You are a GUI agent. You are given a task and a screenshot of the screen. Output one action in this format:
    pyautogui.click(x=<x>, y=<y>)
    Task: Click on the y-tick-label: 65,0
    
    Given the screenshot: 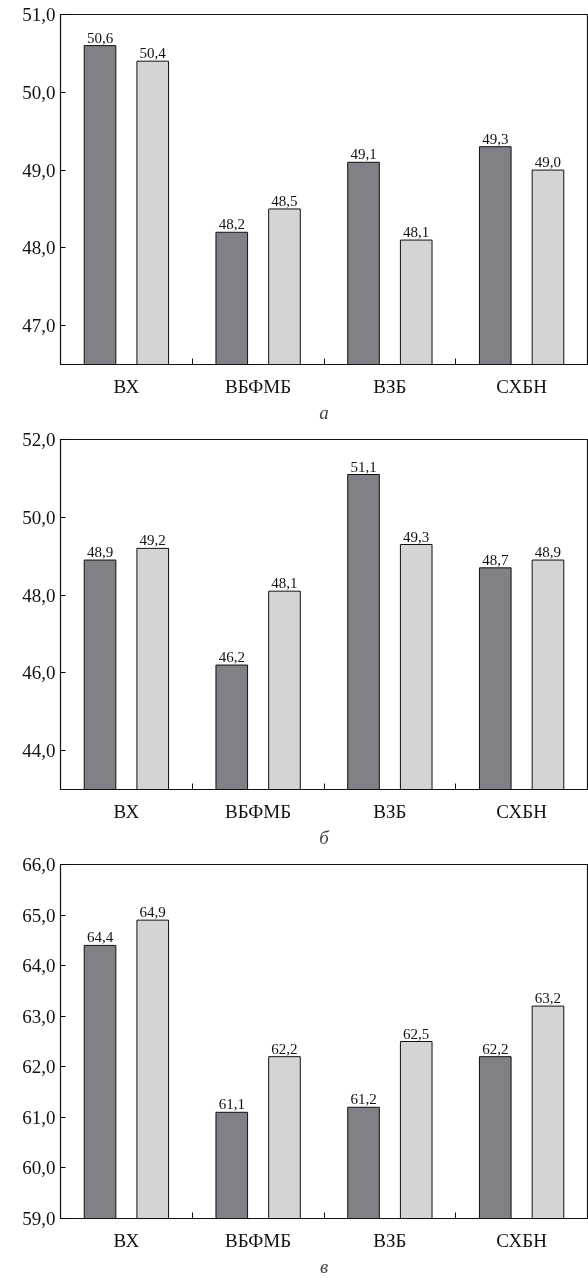 What is the action you would take?
    pyautogui.click(x=39, y=915)
    